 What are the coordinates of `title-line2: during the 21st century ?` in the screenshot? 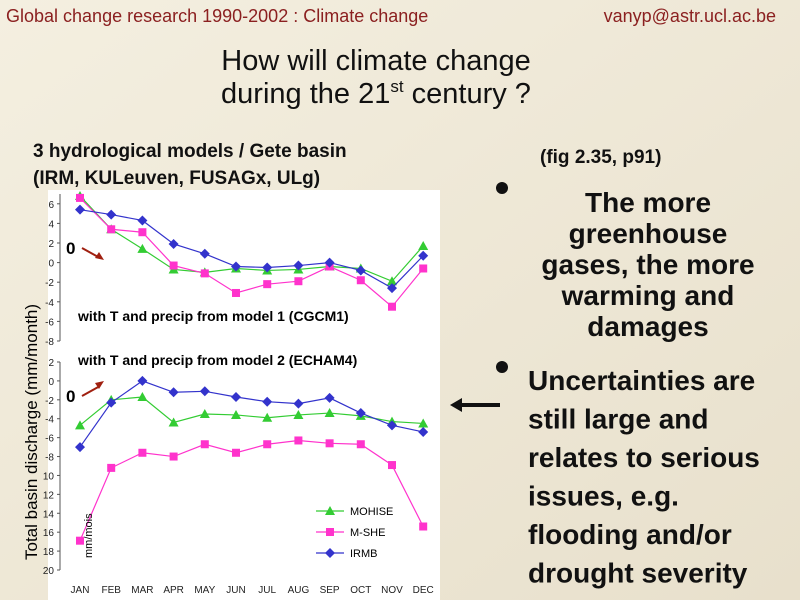 It's located at (376, 93).